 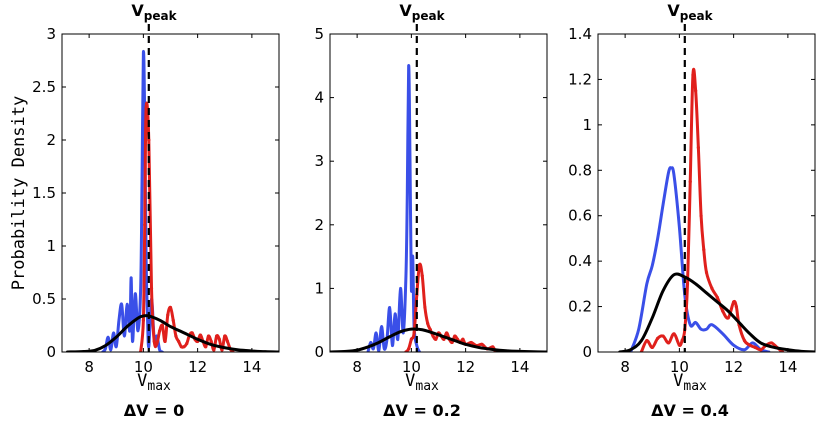 What do you see at coordinates (319, 34) in the screenshot?
I see `panel-2-ytick-label-5: 5` at bounding box center [319, 34].